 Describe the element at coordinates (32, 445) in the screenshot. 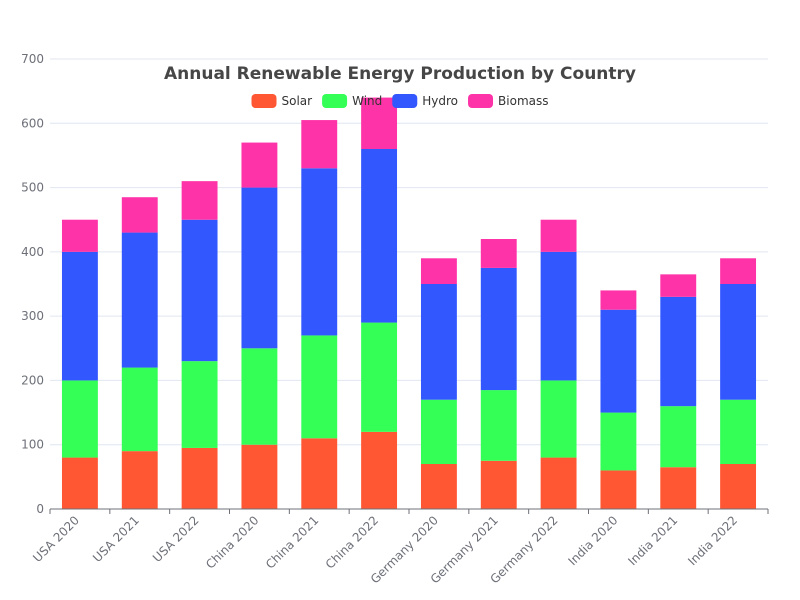

I see `y-tick-label: 100` at that location.